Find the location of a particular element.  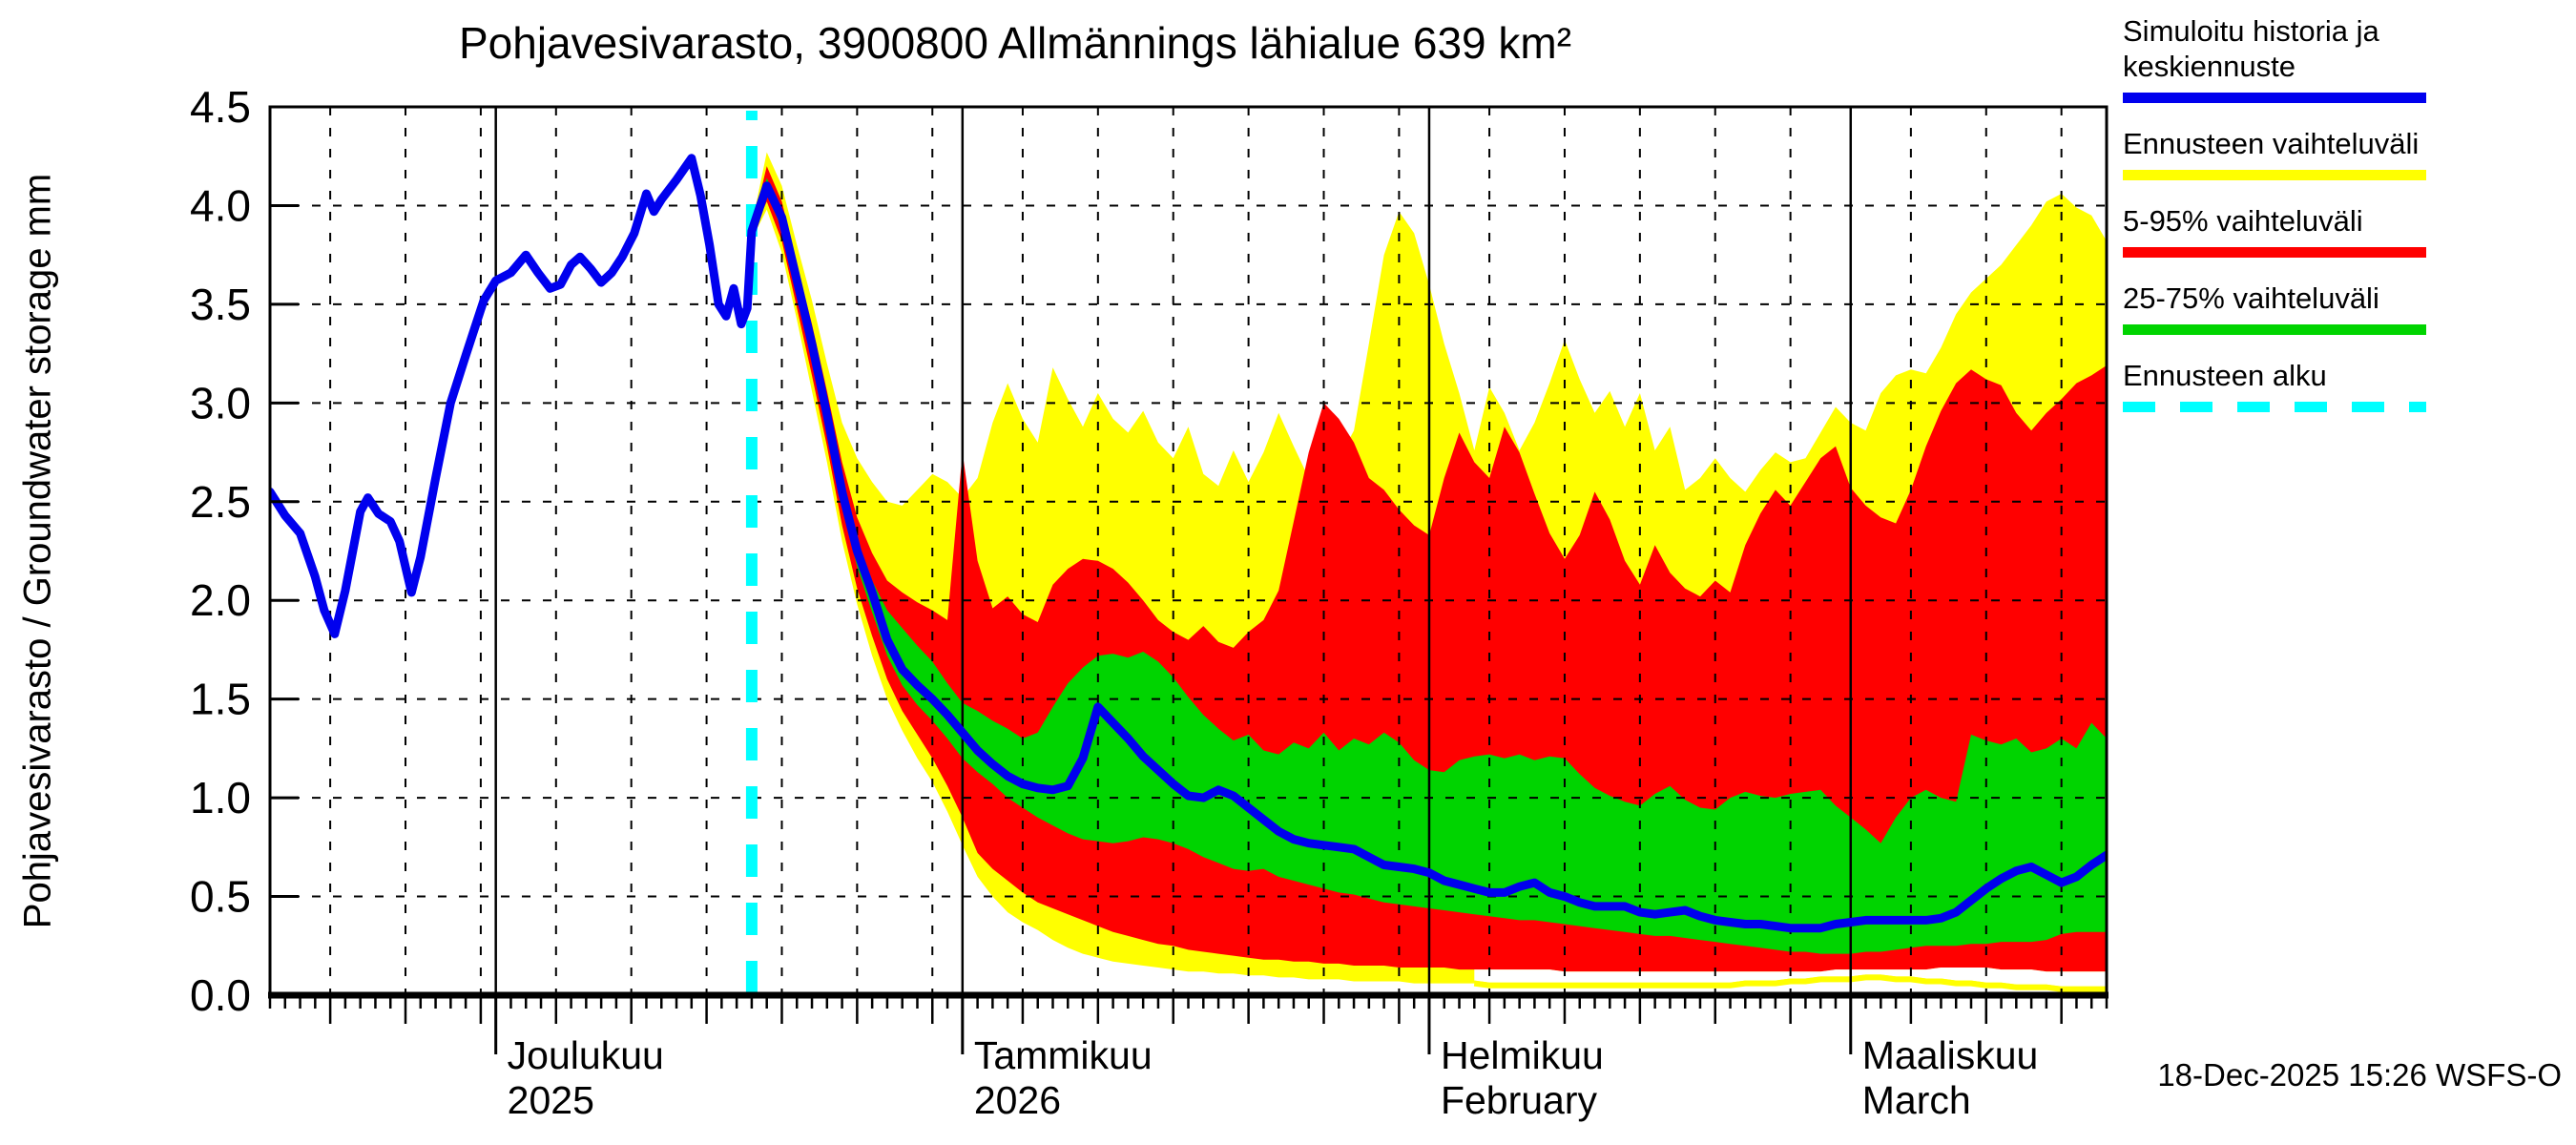

legend-label: Simuloitu historia ja is located at coordinates (2251, 31).